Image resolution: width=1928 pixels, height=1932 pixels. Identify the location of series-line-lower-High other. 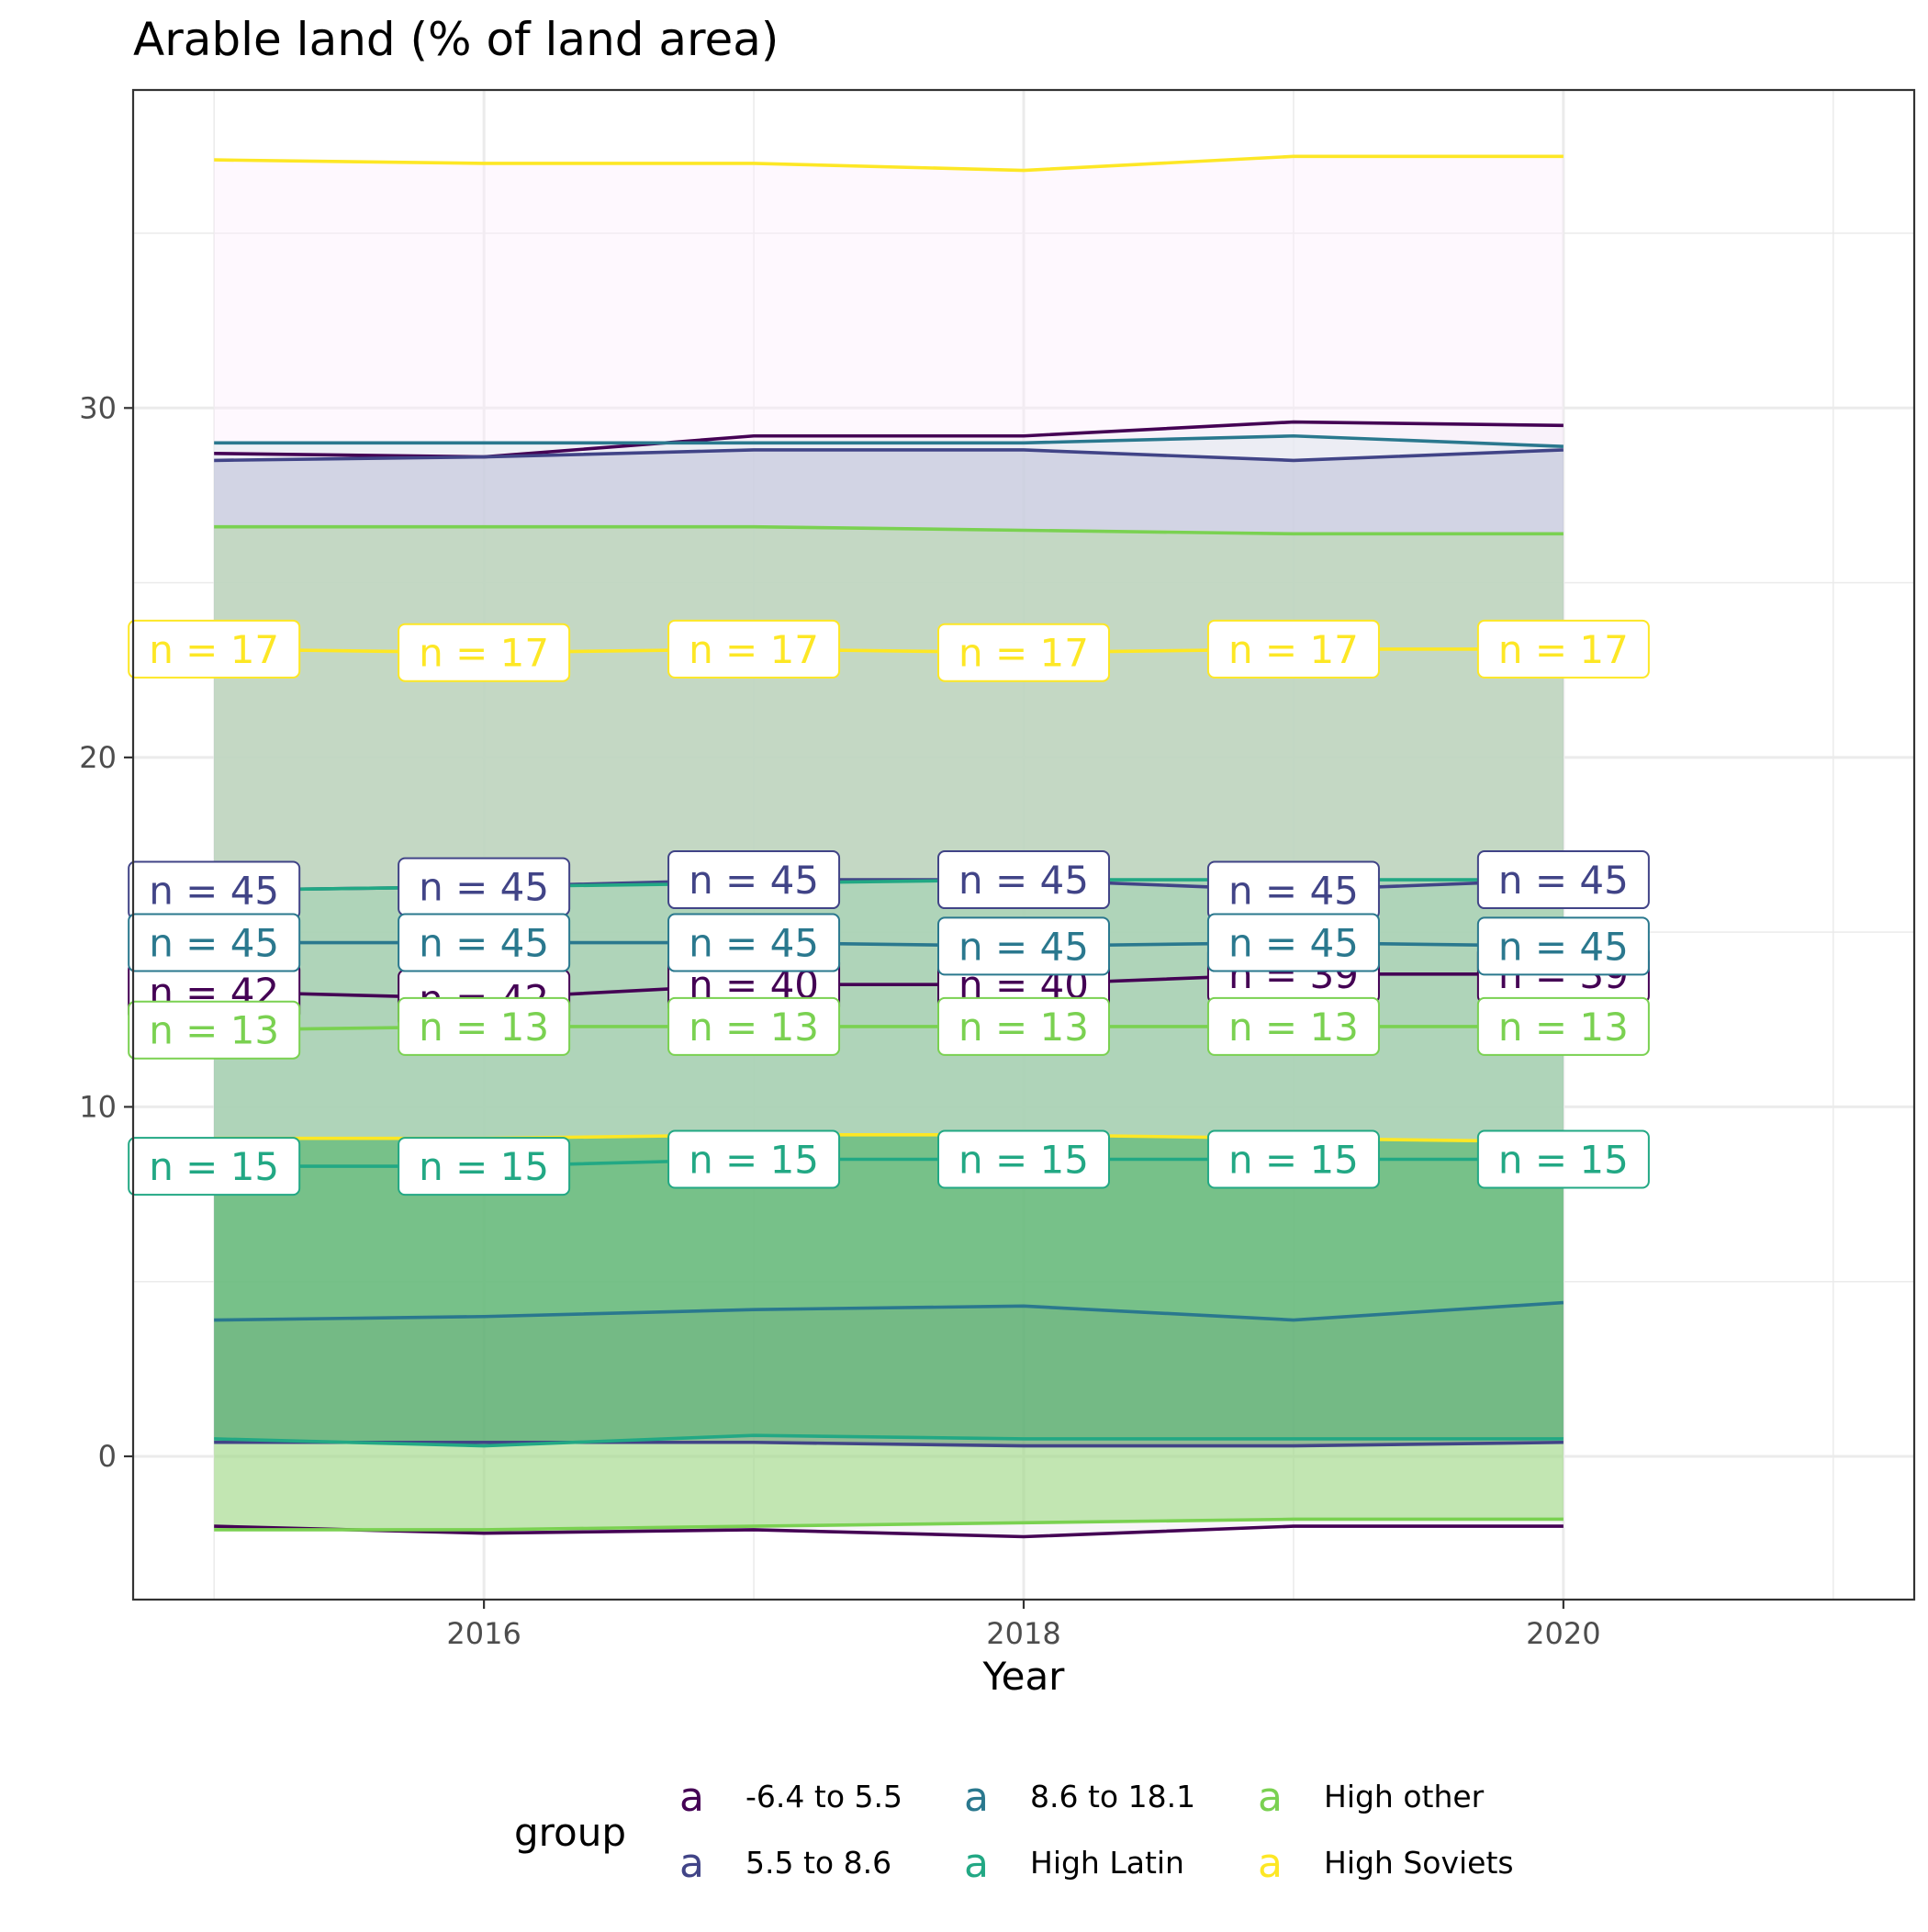
(889, 1524).